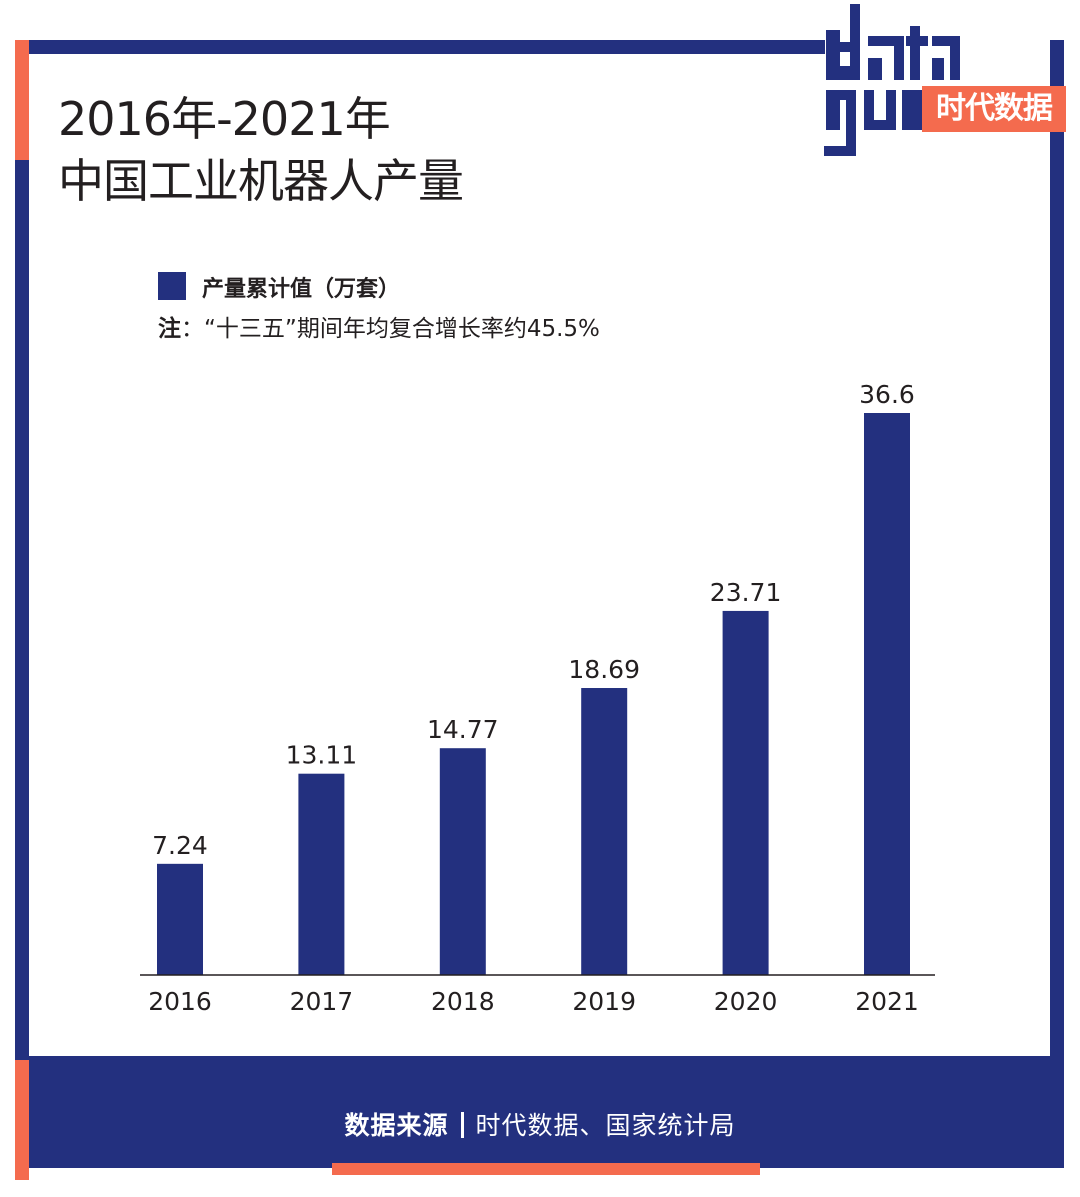 This screenshot has width=1080, height=1197. I want to click on frame-left-border, so click(22, 550).